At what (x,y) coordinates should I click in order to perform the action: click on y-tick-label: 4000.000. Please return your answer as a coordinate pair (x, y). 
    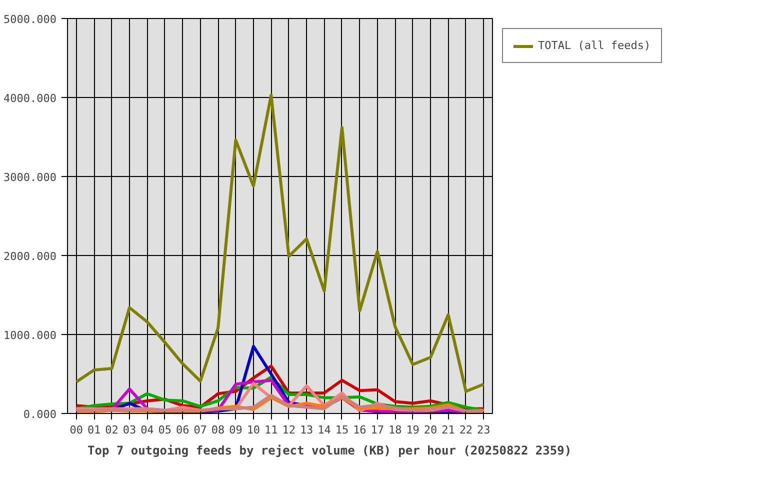
    Looking at the image, I should click on (30, 98).